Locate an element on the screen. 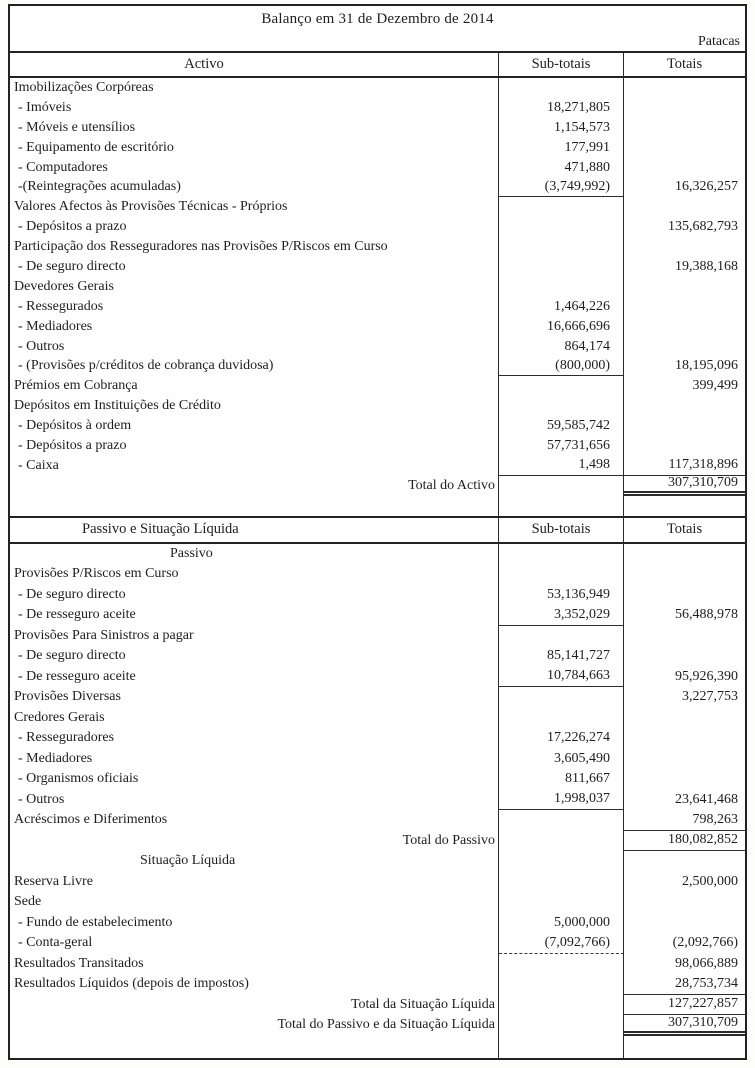 Image resolution: width=755 pixels, height=1068 pixels. table-row: - Conta-geral (7,092,766) (2,092,766) is located at coordinates (377, 943).